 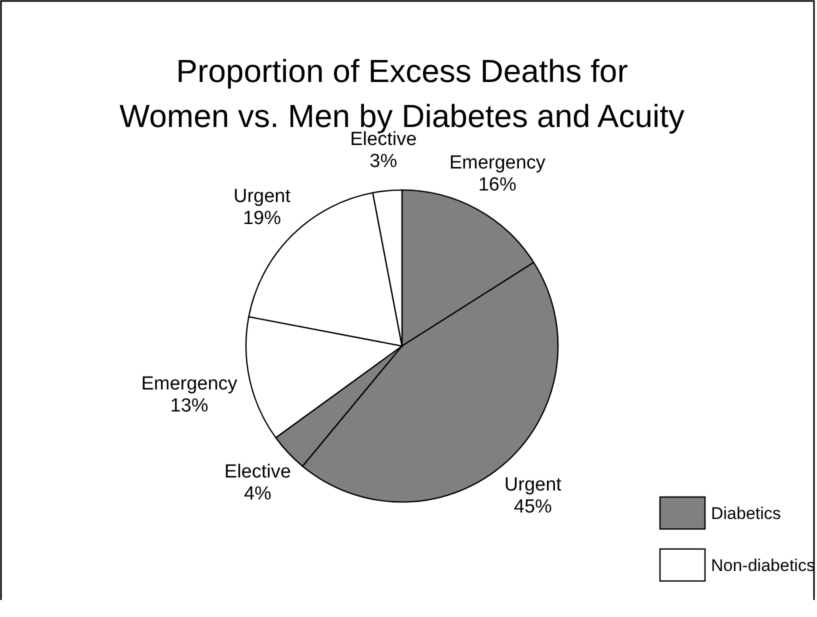 I want to click on data-label: 16%, so click(x=497, y=185).